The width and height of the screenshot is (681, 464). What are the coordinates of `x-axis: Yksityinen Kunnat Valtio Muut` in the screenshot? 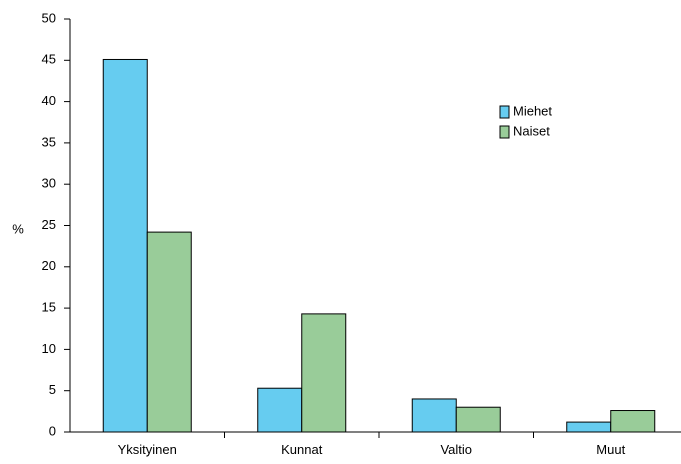 It's located at (375, 444).